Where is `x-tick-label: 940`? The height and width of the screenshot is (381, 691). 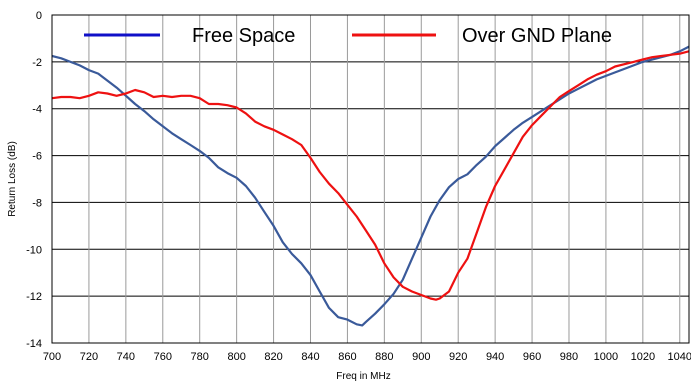
x-tick-label: 940 is located at coordinates (495, 357).